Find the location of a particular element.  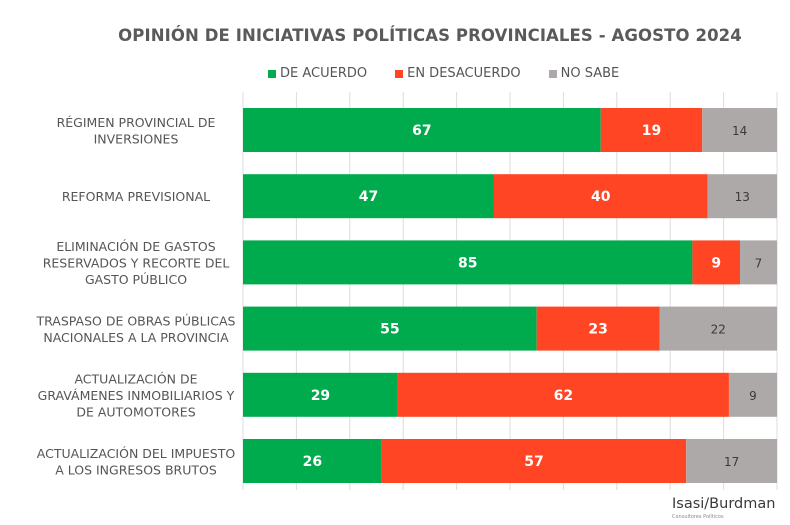

data-label: 40 is located at coordinates (601, 197).